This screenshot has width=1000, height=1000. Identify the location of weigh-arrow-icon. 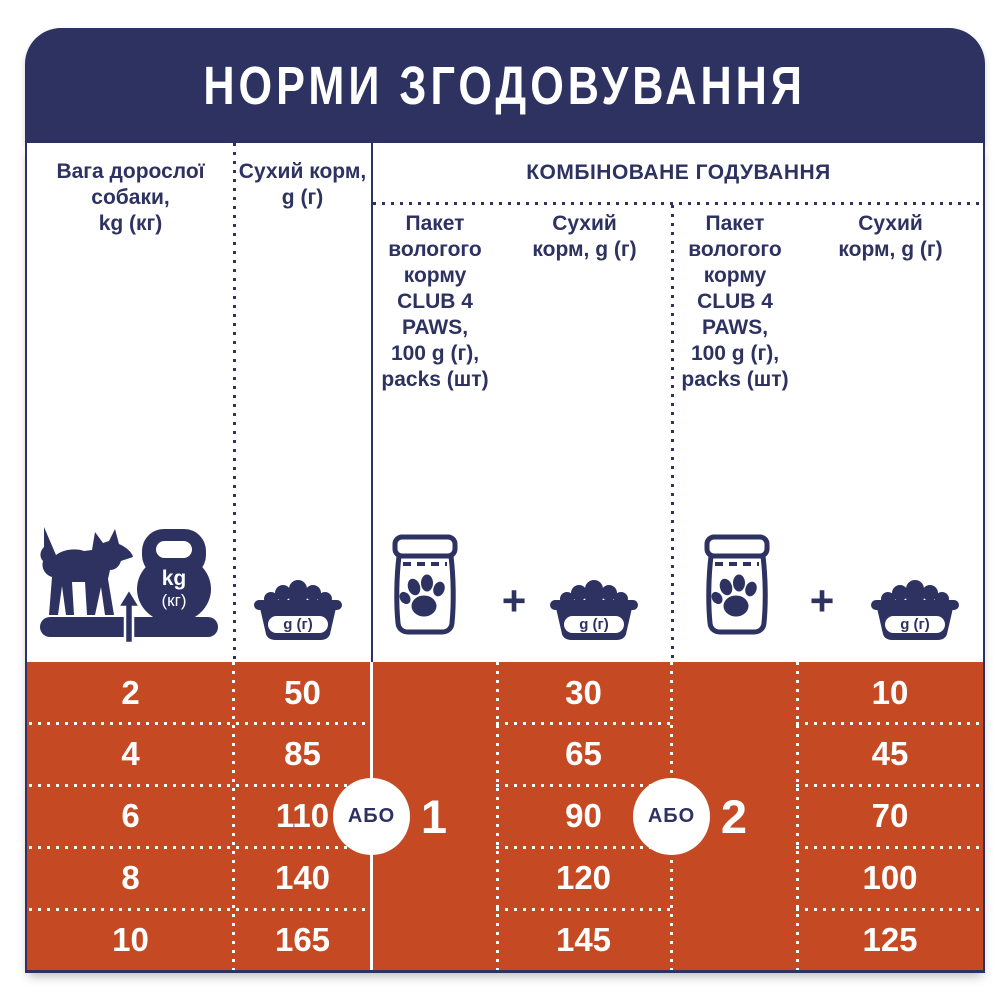
(129, 615).